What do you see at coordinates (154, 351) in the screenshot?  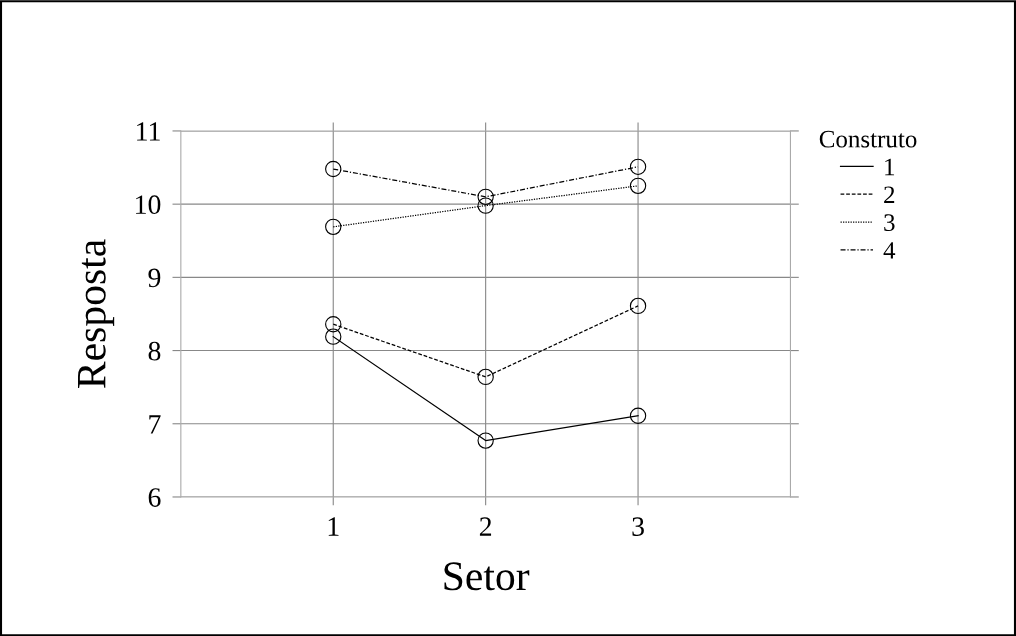 I see `y-tick-label: 8` at bounding box center [154, 351].